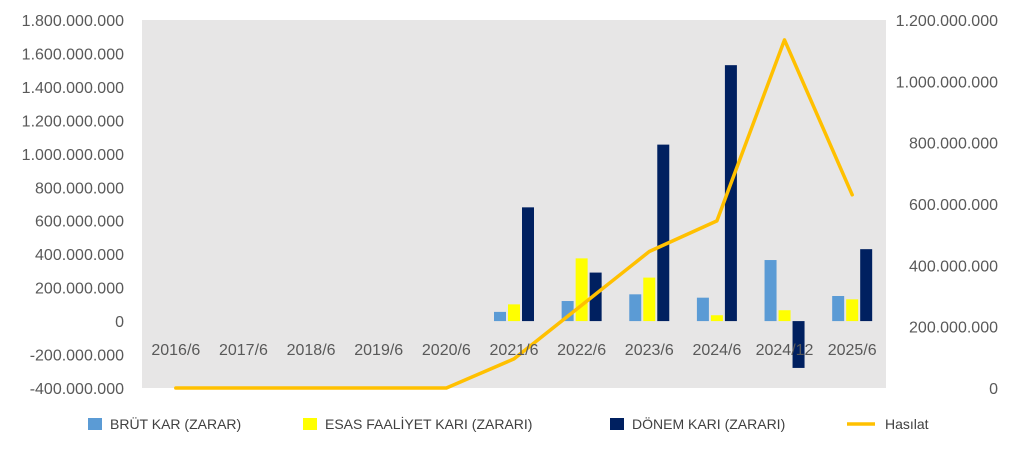 The width and height of the screenshot is (1024, 452). What do you see at coordinates (953, 328) in the screenshot?
I see `right-tick-label: 200.000.000` at bounding box center [953, 328].